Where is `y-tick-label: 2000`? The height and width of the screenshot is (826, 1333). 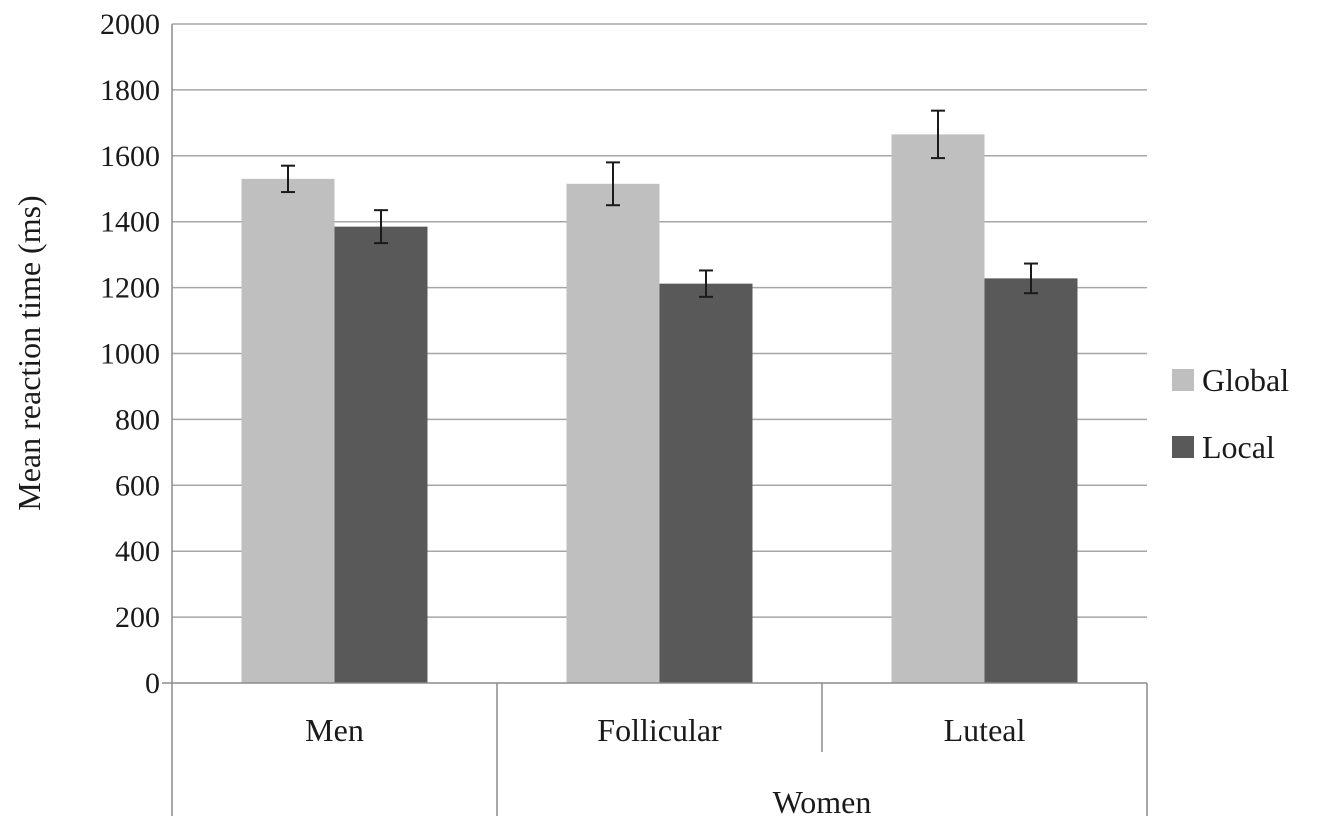
y-tick-label: 2000 is located at coordinates (130, 24).